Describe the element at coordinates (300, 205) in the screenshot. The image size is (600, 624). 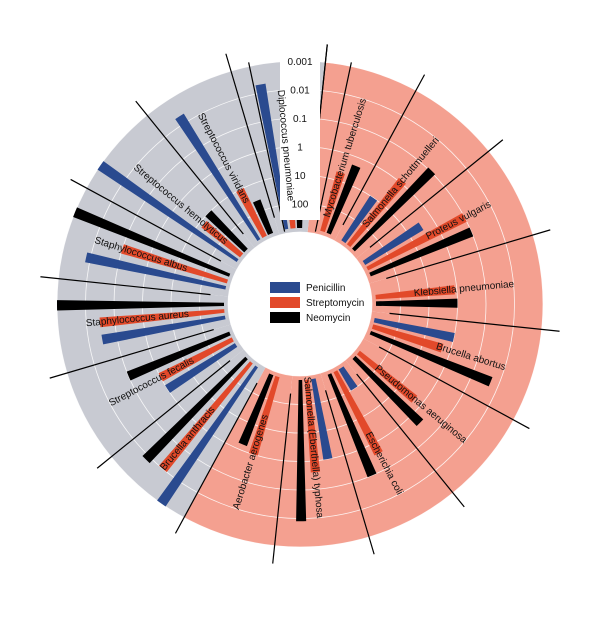
I see `axis-tick-label: 100` at that location.